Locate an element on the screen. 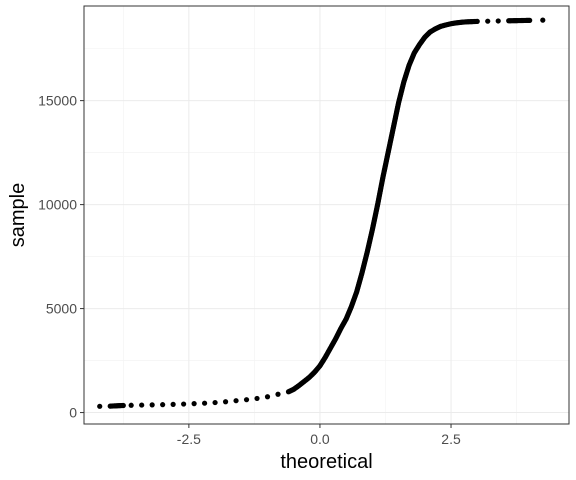  y-tick-label: 5000 is located at coordinates (61, 309).